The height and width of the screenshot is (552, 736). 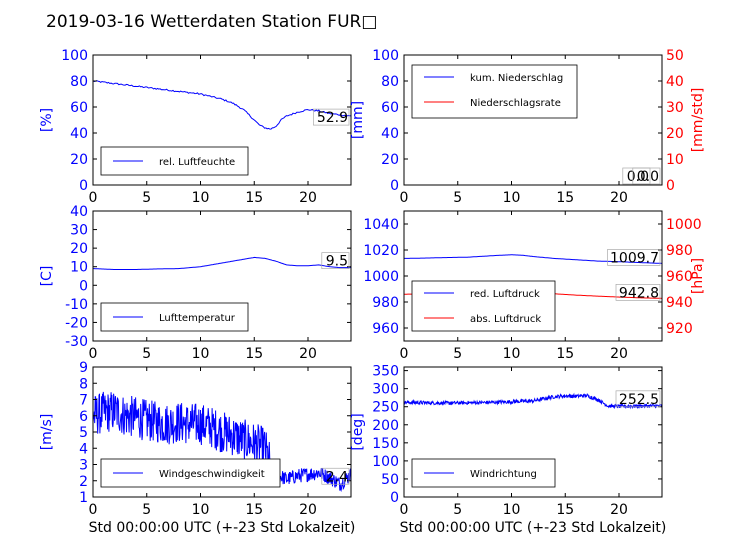 I want to click on legend: Windrichtung, so click(x=483, y=473).